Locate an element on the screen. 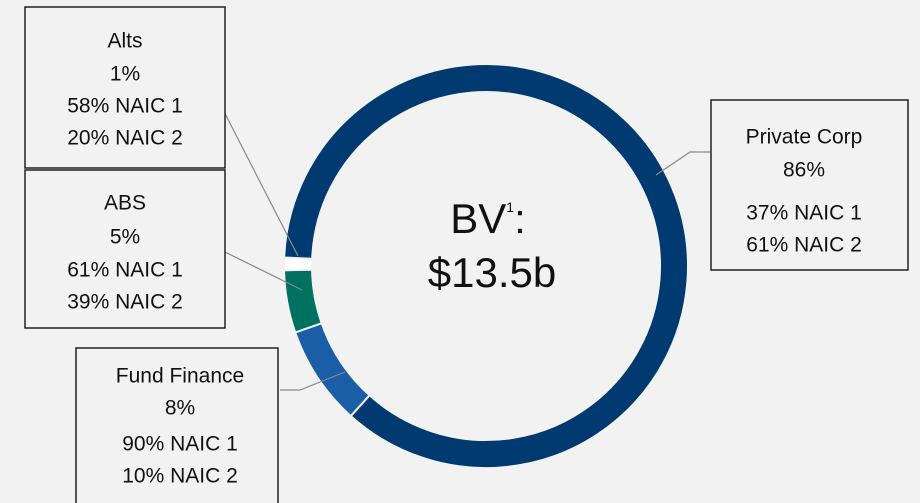  category-label: Alts is located at coordinates (124, 41).